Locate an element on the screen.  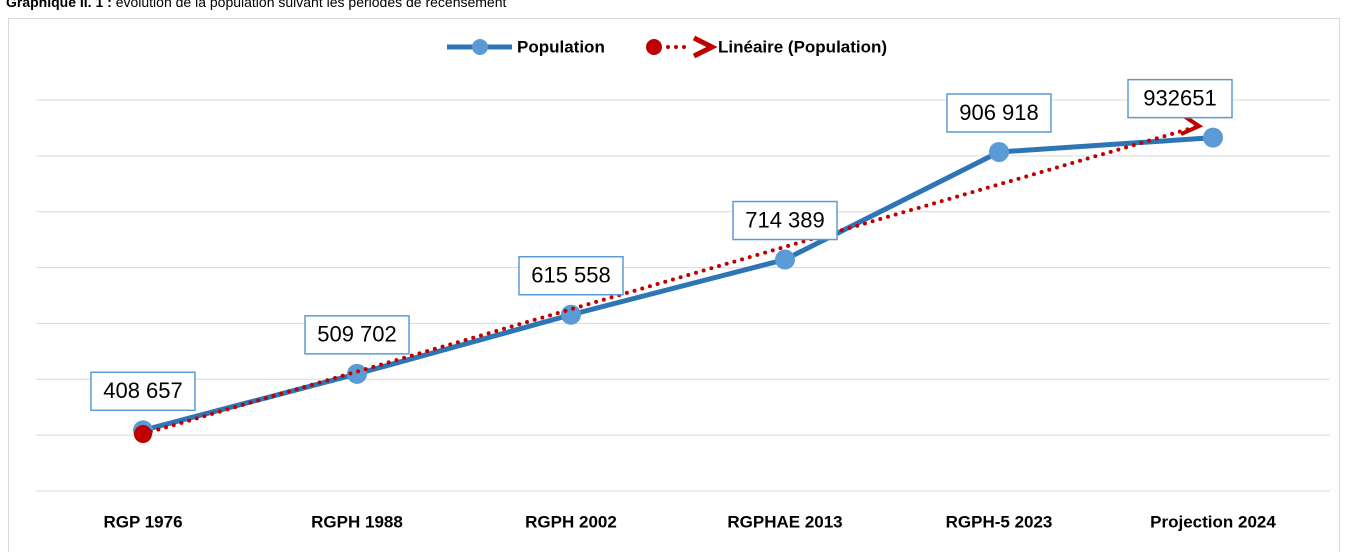
x-tick-label: RGPH 1988 is located at coordinates (357, 521).